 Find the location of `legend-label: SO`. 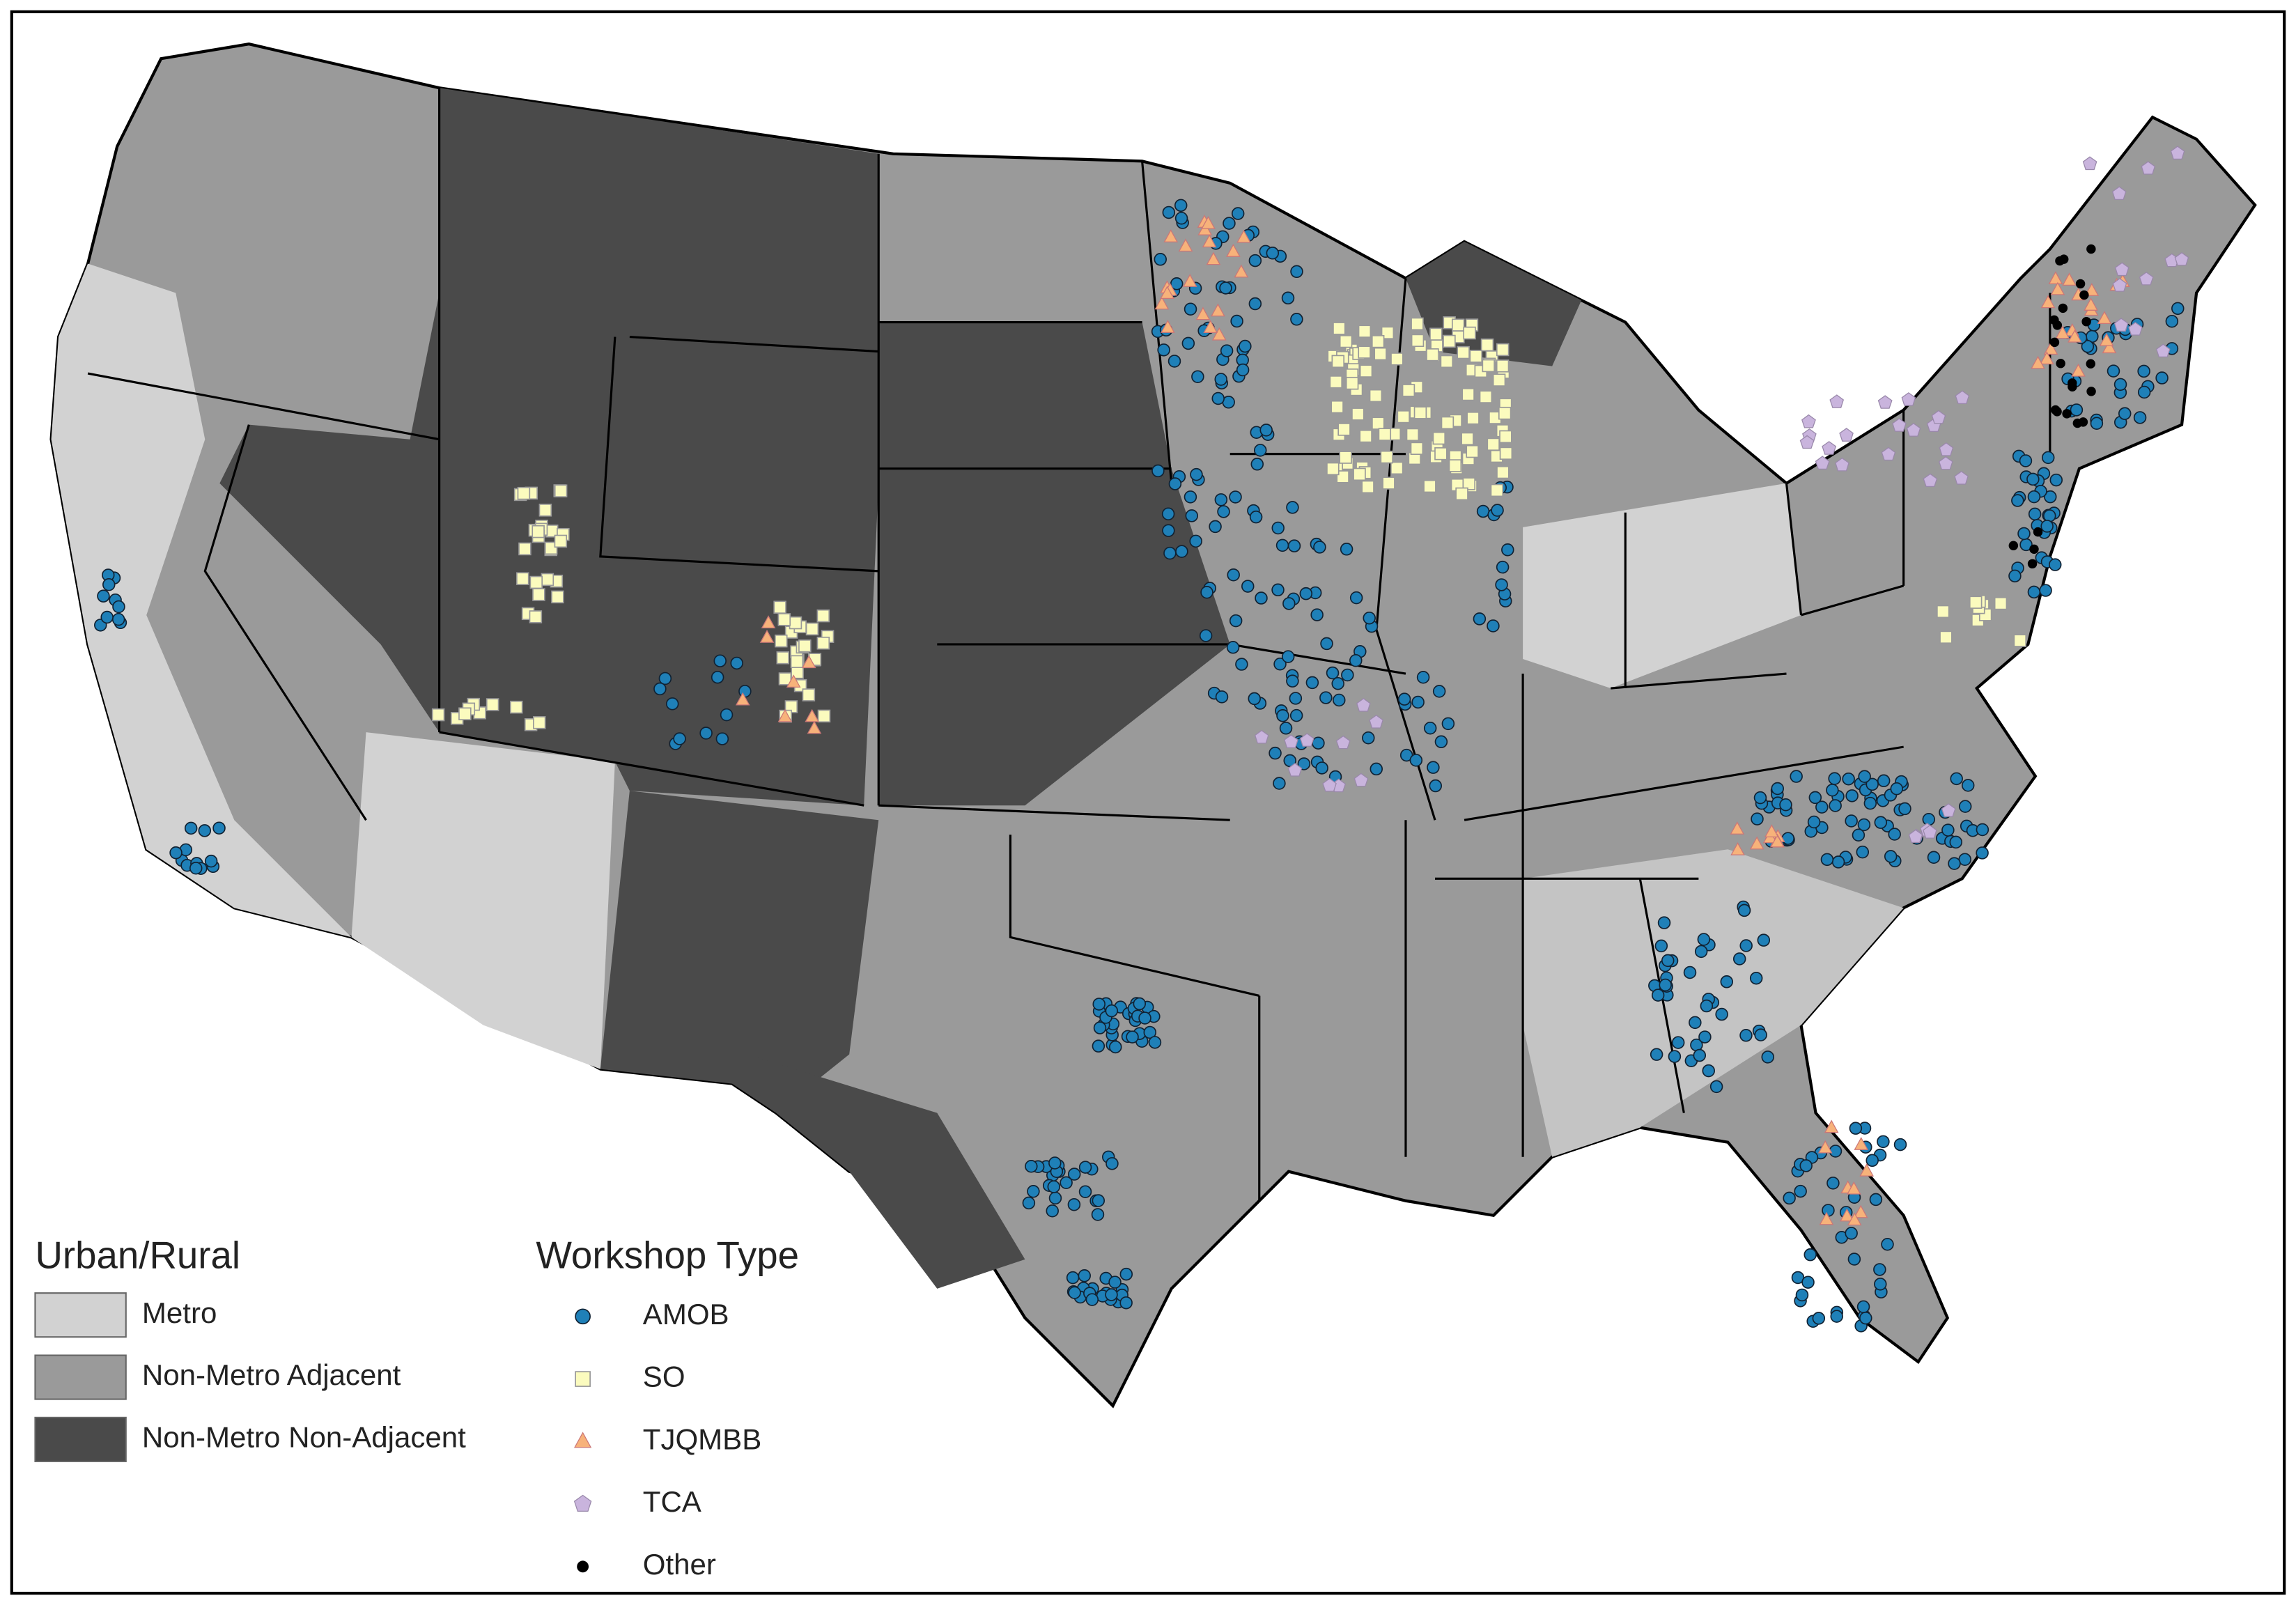

legend-label: SO is located at coordinates (664, 1376).